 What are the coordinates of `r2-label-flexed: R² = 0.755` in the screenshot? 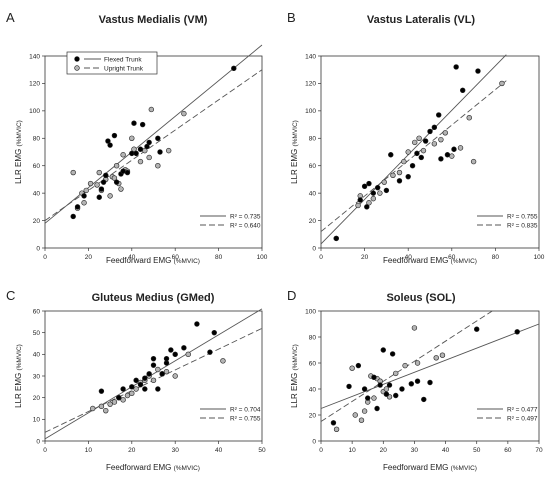 It's located at (522, 216).